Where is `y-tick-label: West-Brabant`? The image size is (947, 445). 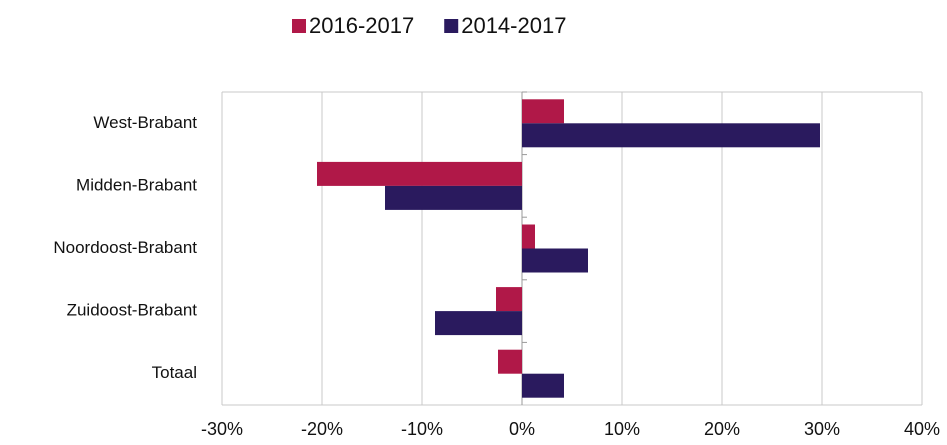 y-tick-label: West-Brabant is located at coordinates (145, 122).